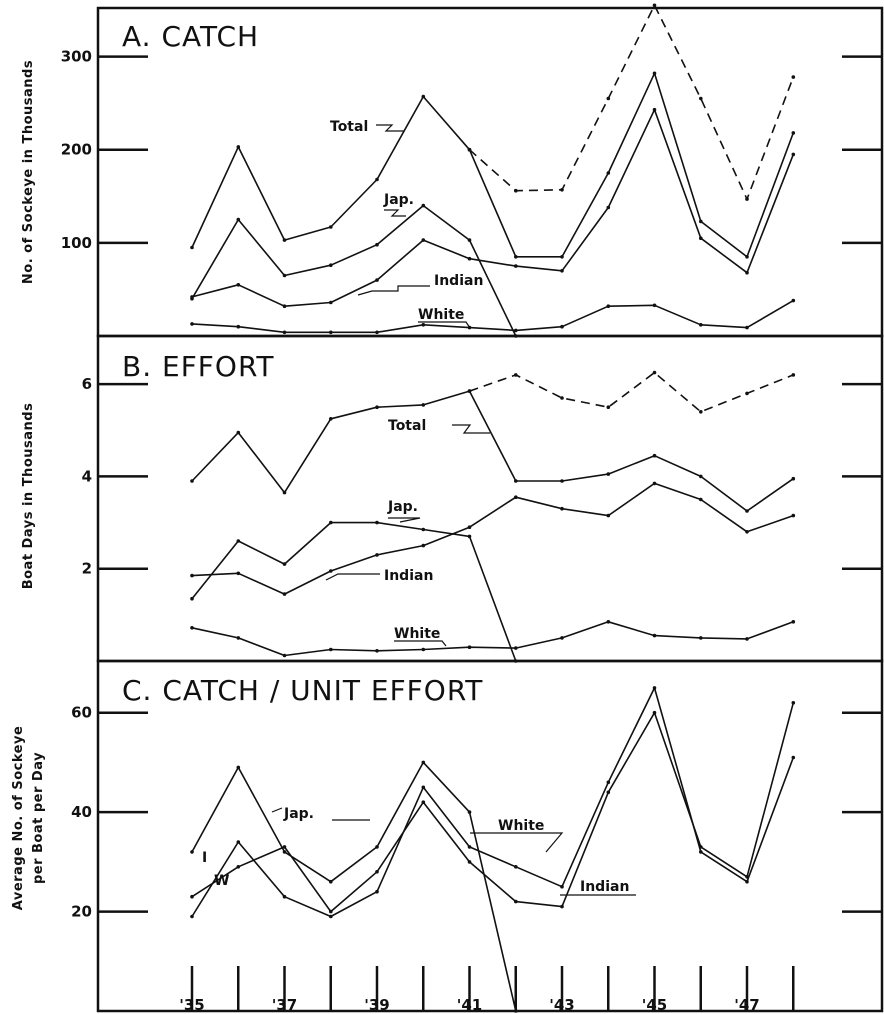 The width and height of the screenshot is (884, 1014). What do you see at coordinates (746, 1005) in the screenshot?
I see `x-tick-label: '47` at bounding box center [746, 1005].